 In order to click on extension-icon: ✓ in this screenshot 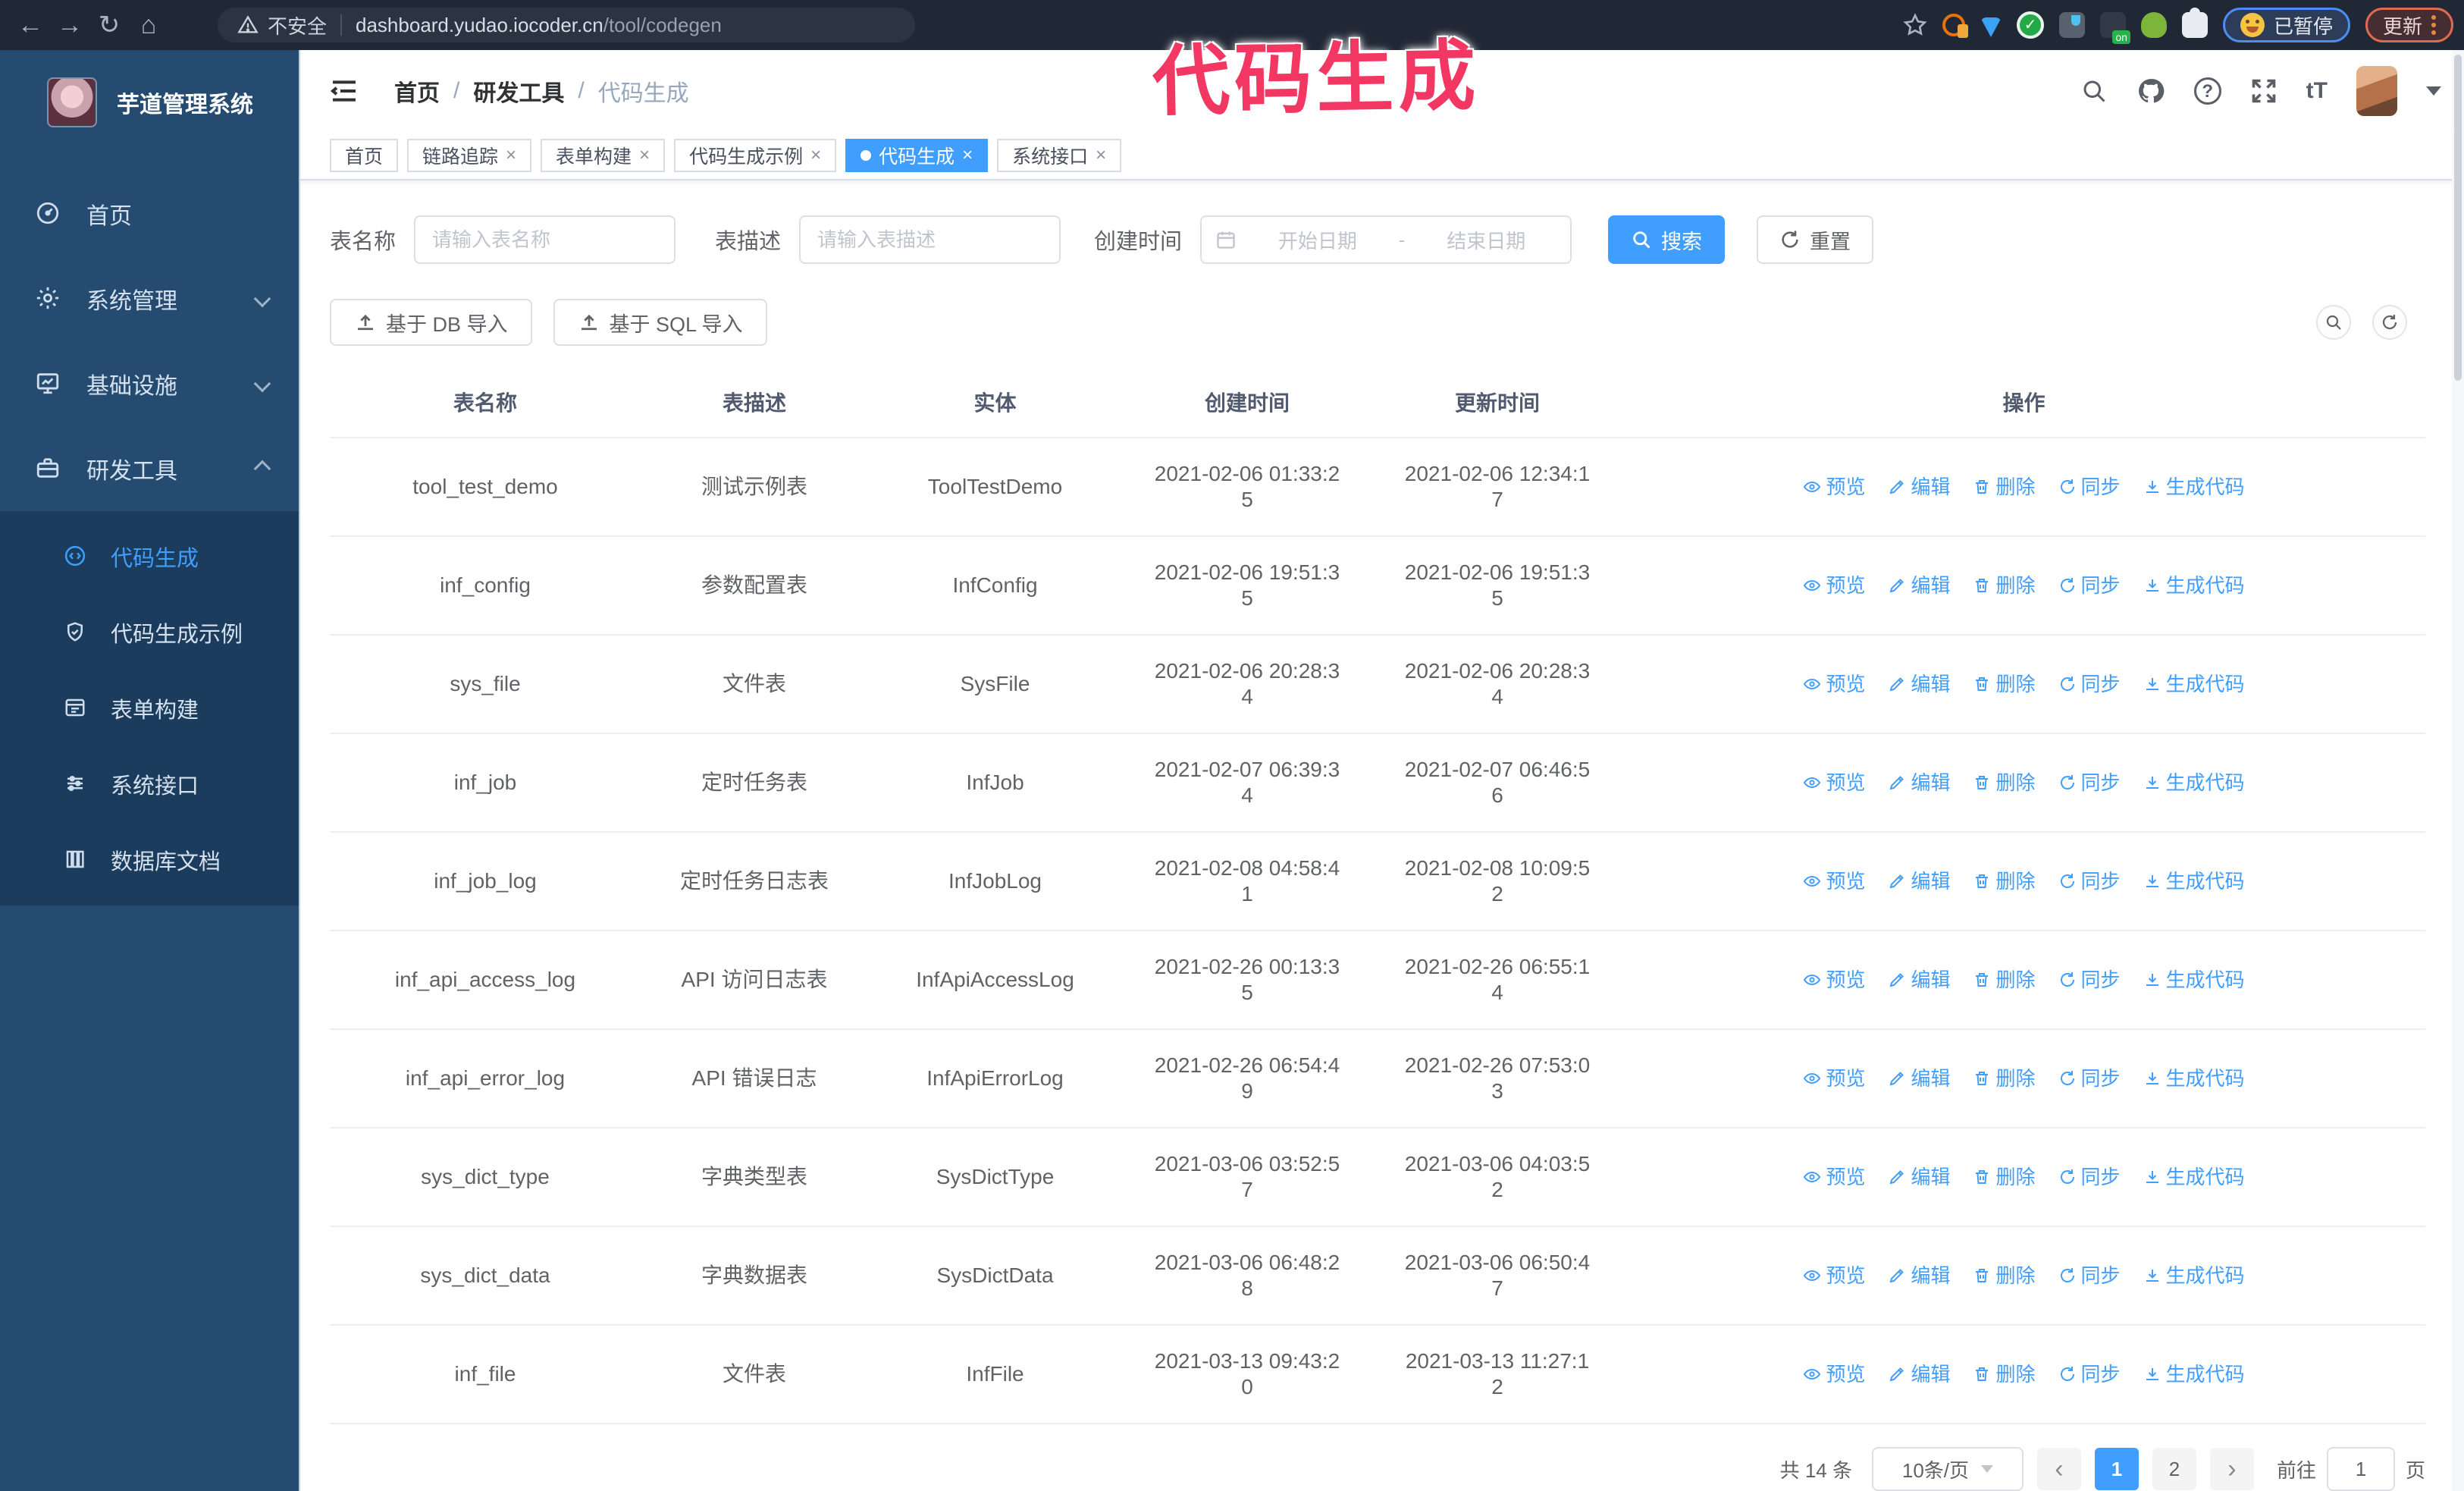, I will do `click(2030, 25)`.